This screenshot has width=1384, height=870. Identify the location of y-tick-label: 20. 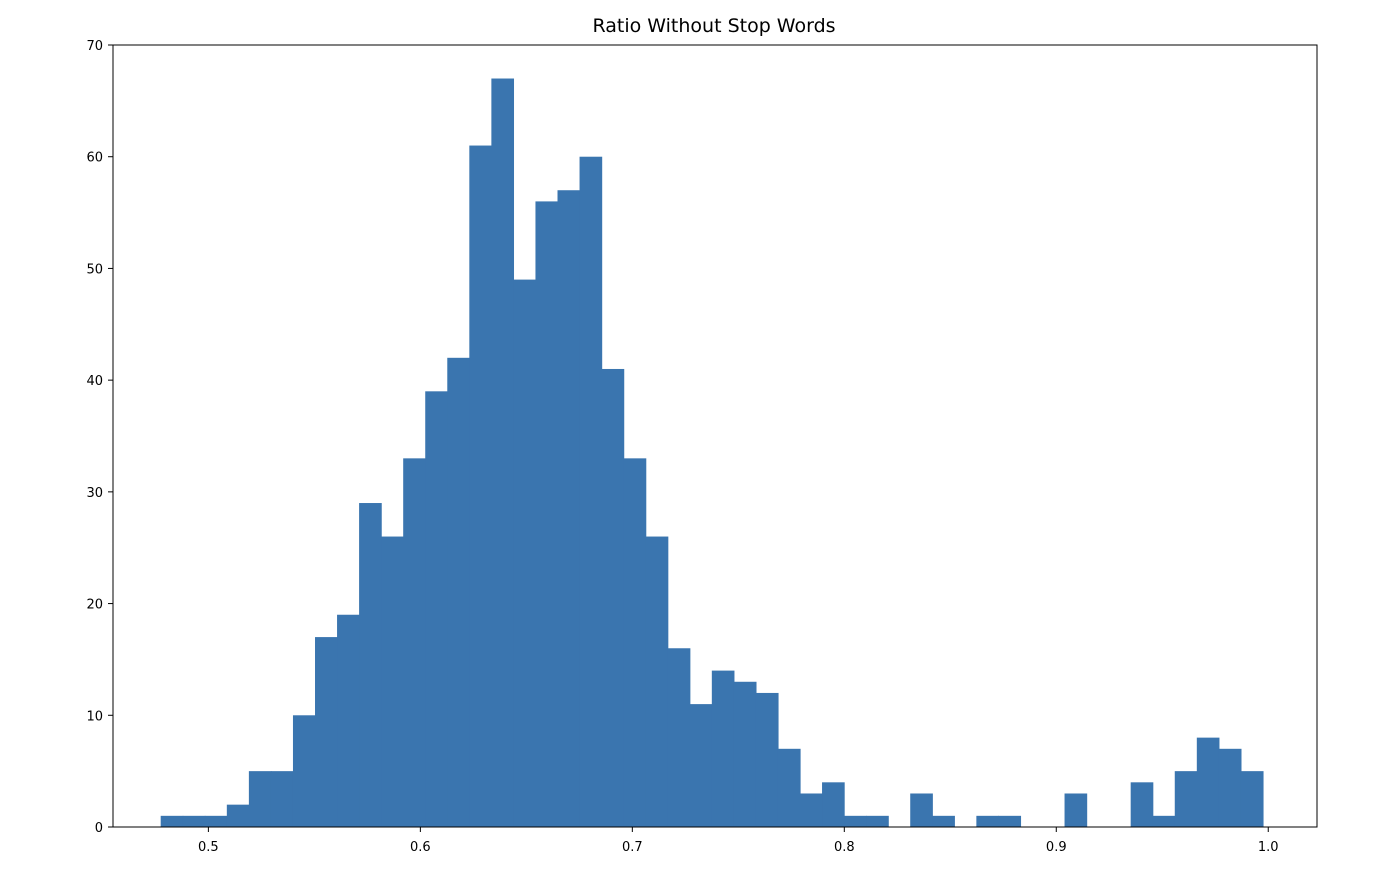
(94, 605).